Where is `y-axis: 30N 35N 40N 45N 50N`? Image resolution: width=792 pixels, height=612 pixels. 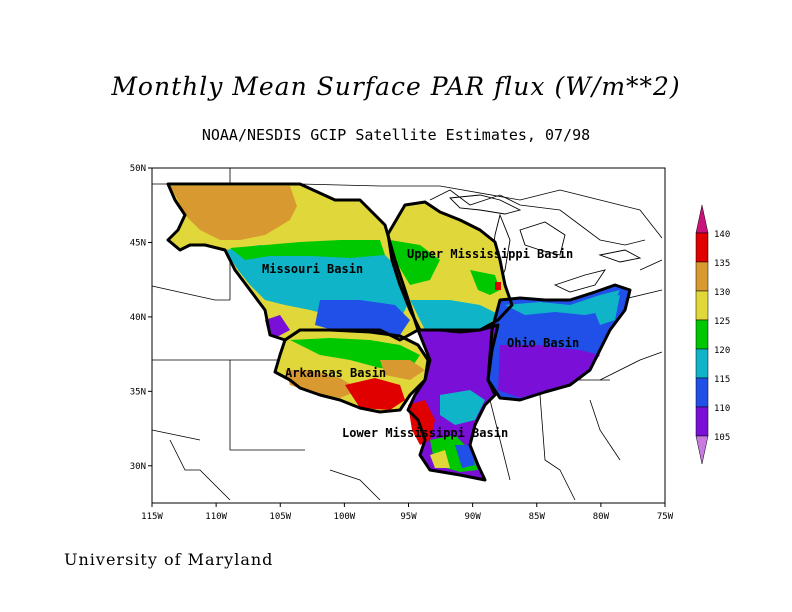
y-axis: 30N 35N 40N 45N 50N is located at coordinates (141, 318).